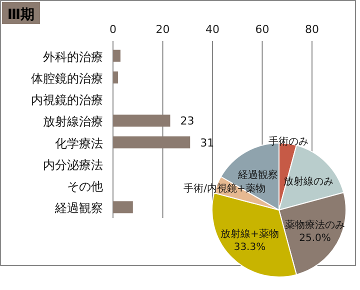  I want to click on slice-label: 手術/内視鏡+薬物, so click(225, 188).